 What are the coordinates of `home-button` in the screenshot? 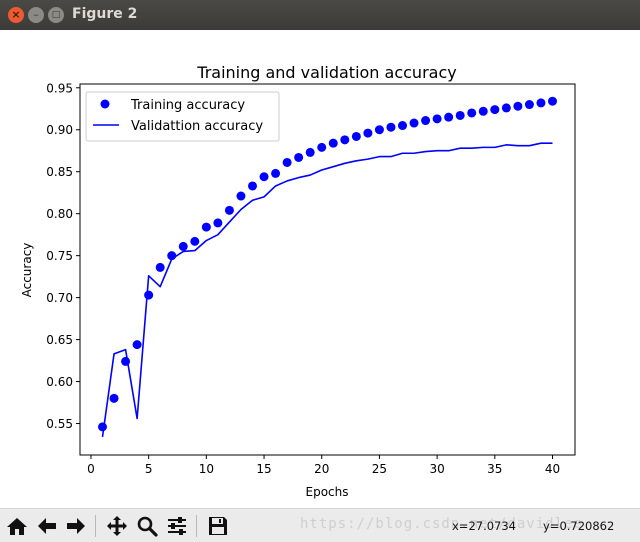 It's located at (17, 526).